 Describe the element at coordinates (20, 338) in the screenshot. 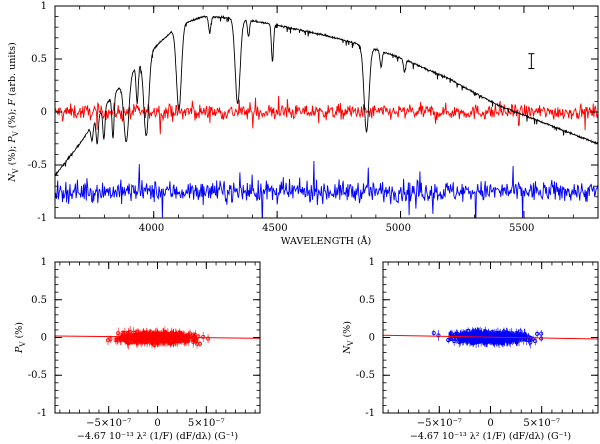

I see `pv-y-axis-title: PV (%)` at that location.